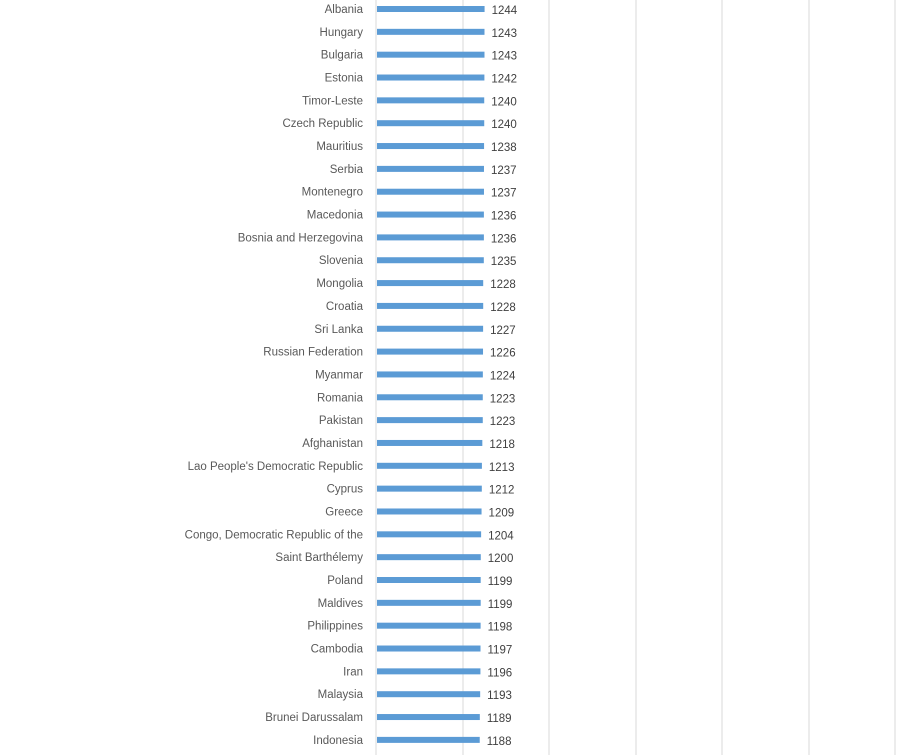 This screenshot has height=755, width=916. I want to click on category-label: Iran, so click(353, 672).